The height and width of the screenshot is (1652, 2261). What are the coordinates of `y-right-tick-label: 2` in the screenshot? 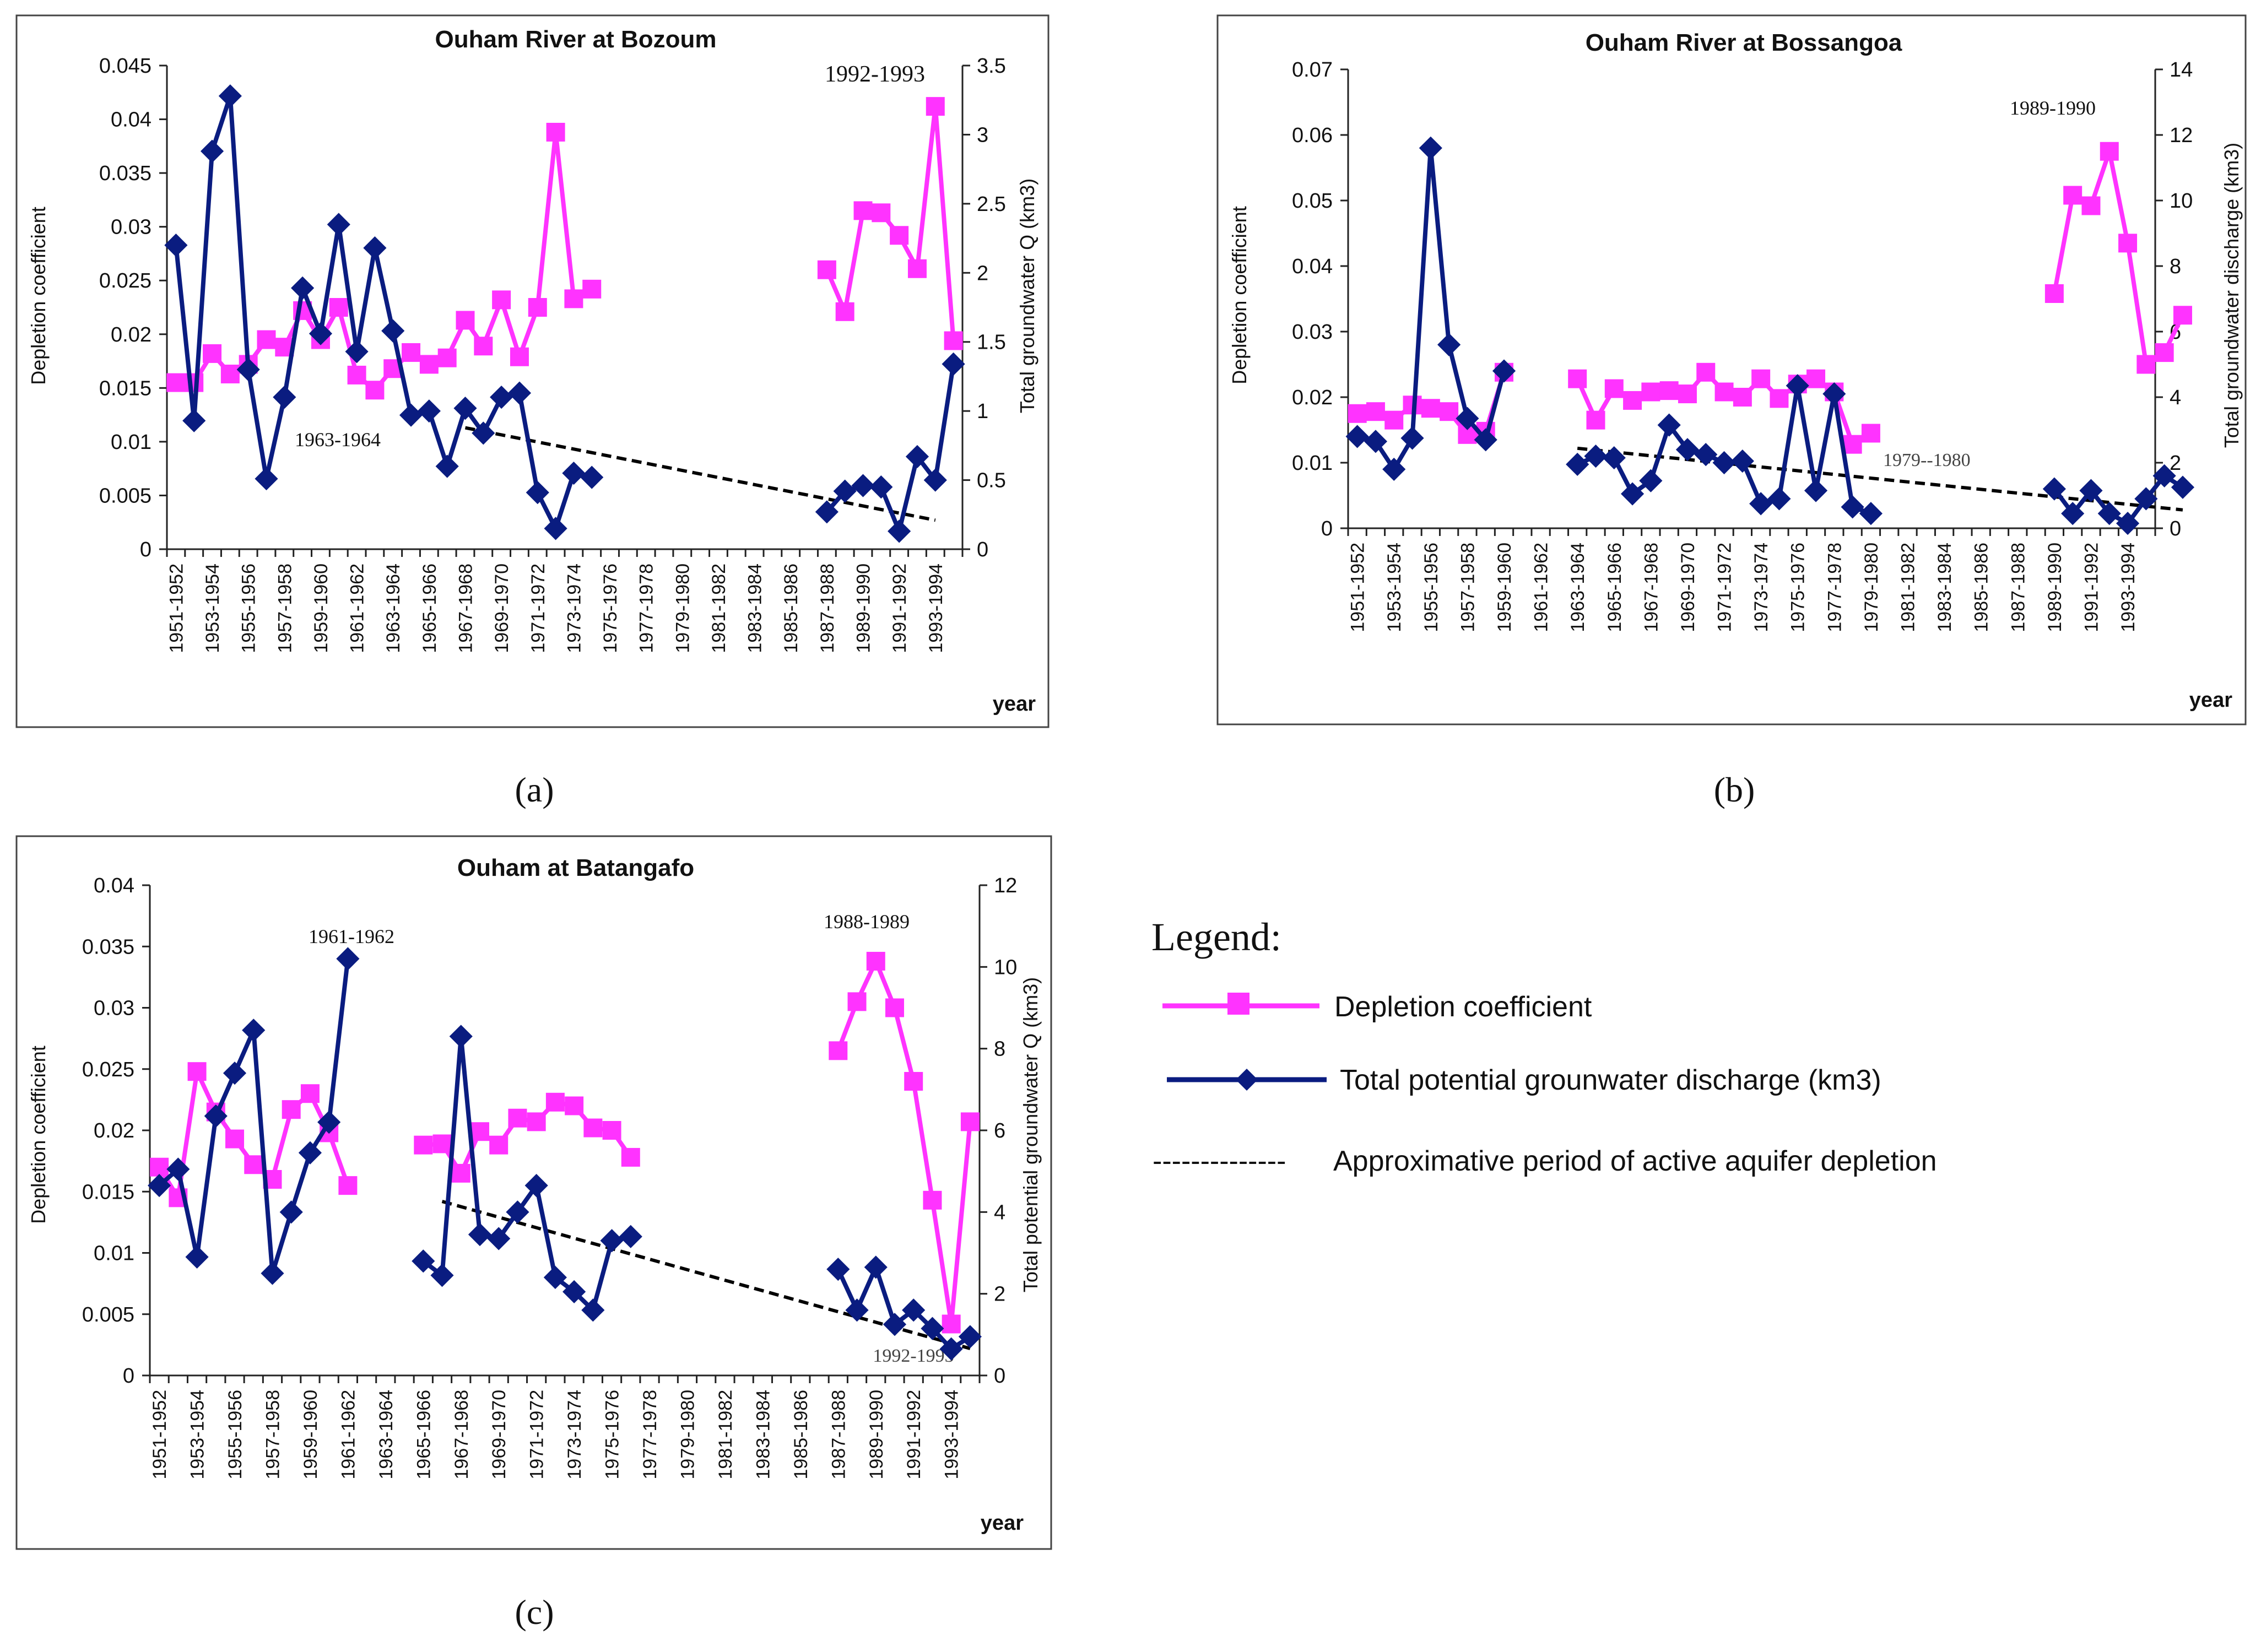 It's located at (2175, 464).